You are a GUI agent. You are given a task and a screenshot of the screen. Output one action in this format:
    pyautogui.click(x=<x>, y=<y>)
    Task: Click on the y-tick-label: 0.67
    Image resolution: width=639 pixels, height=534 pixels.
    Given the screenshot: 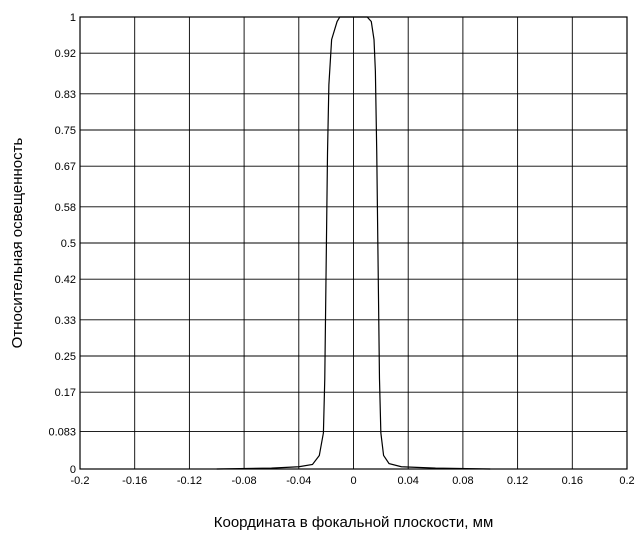 What is the action you would take?
    pyautogui.click(x=65, y=167)
    